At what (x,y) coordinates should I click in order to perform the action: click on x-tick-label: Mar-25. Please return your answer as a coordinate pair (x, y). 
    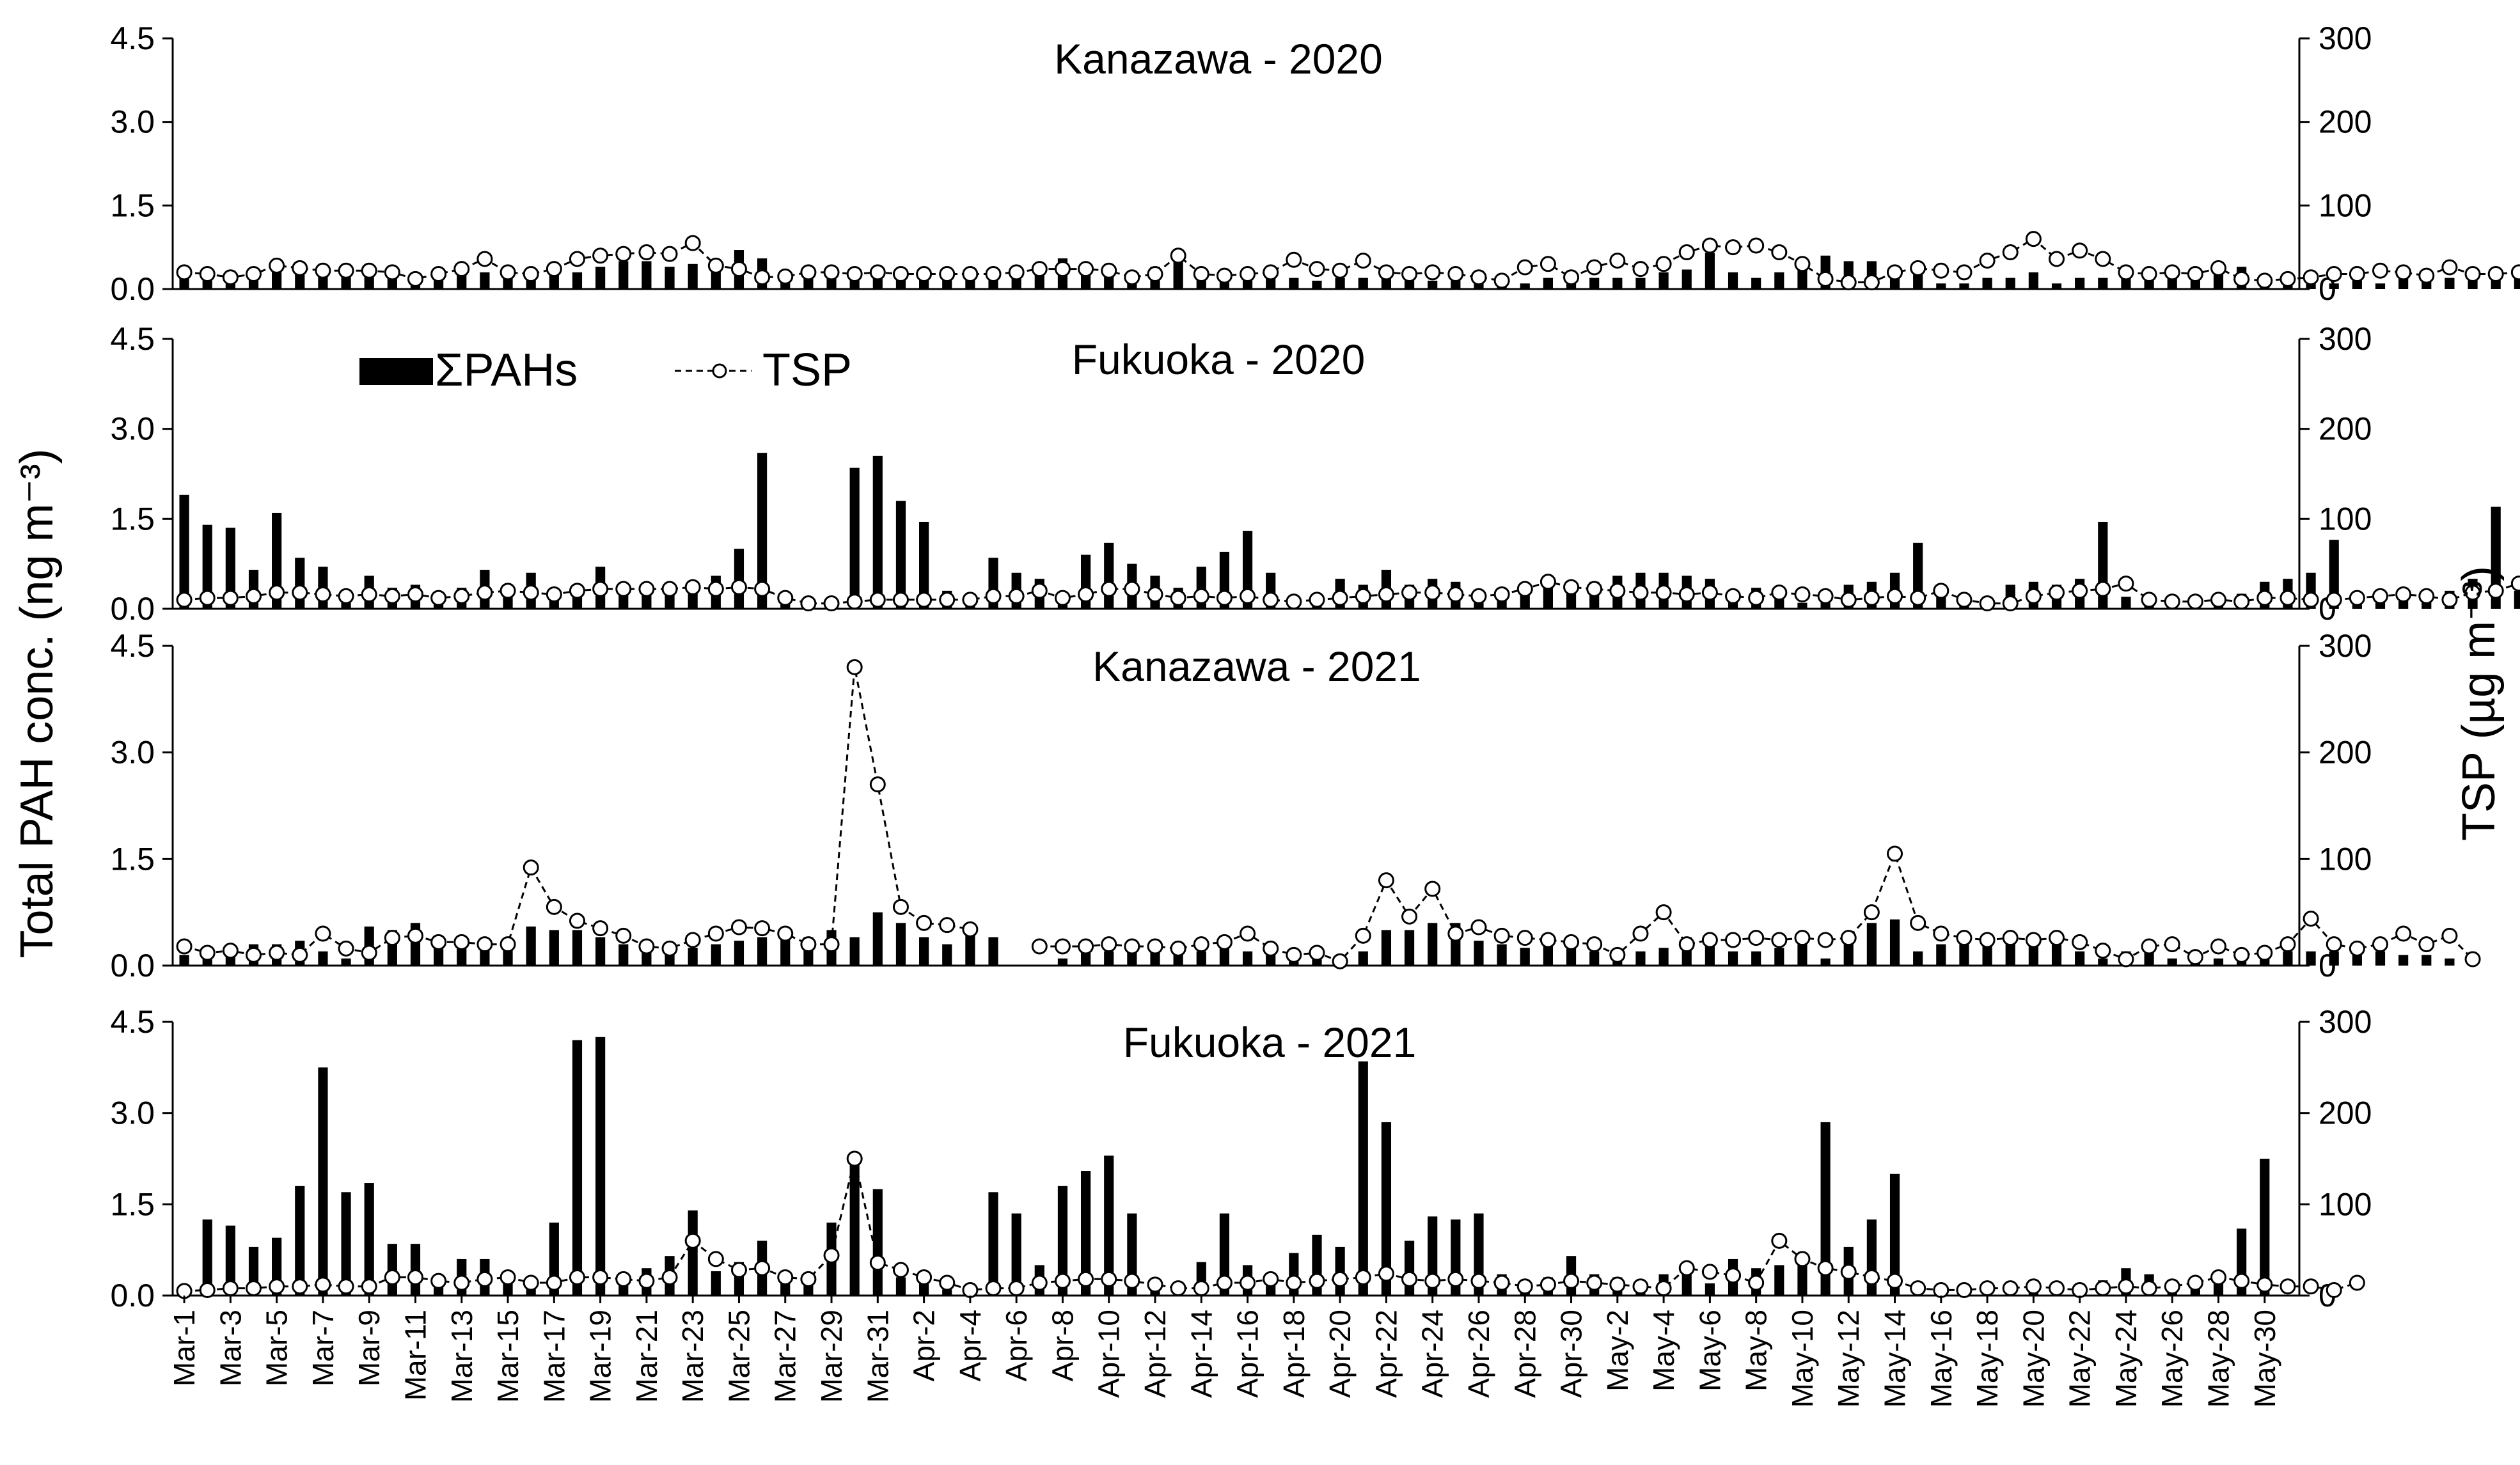
    Looking at the image, I should click on (739, 1356).